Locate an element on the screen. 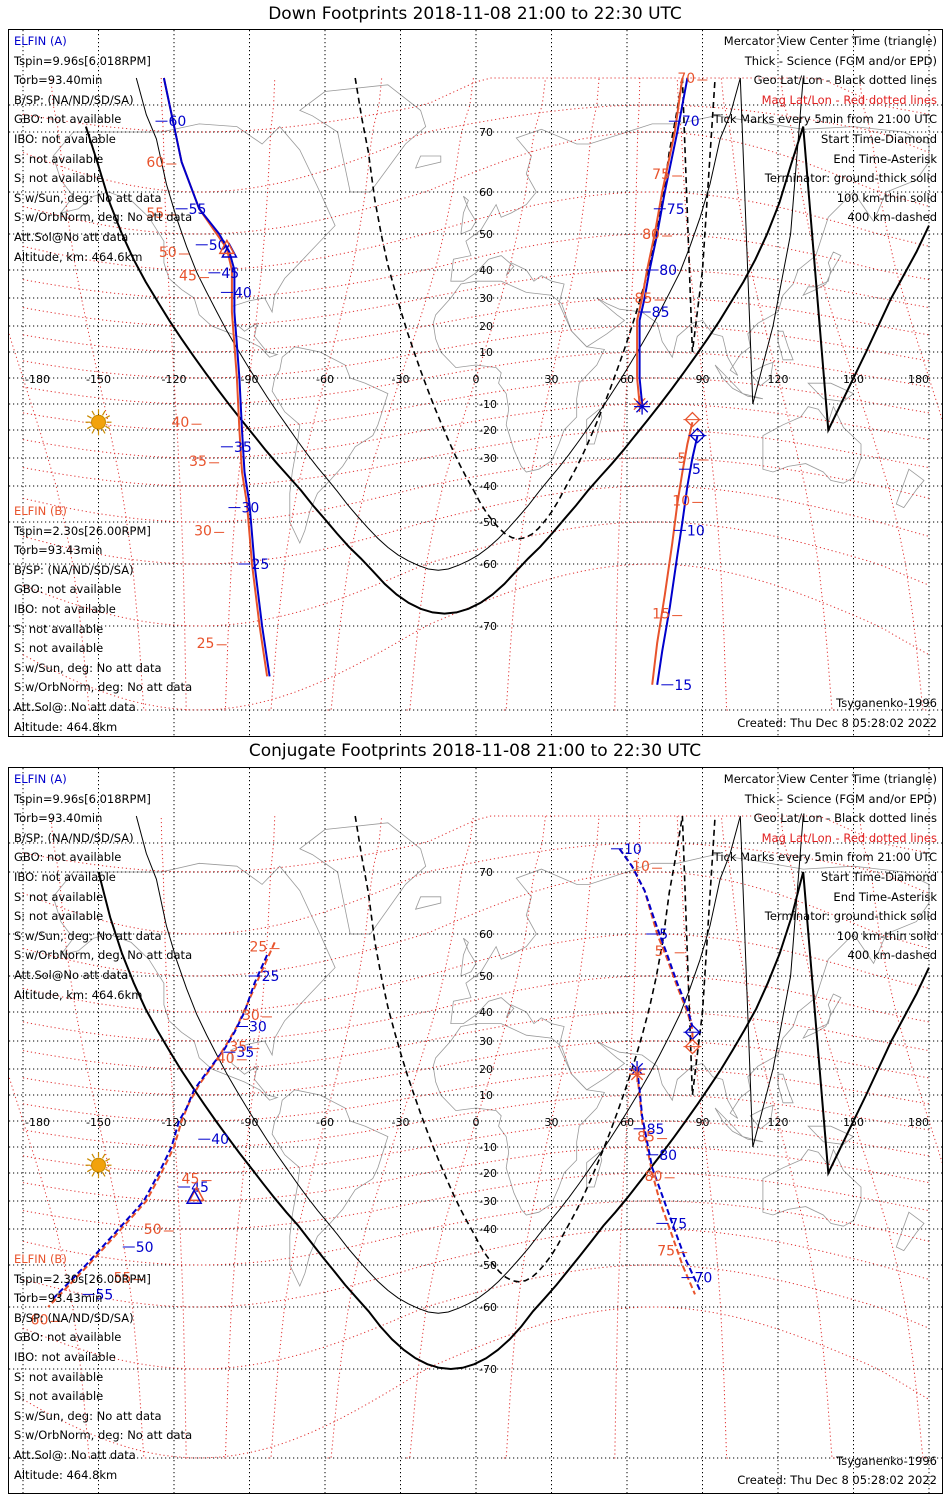 This screenshot has height=1500, width=950. info-line: Altitude: 464.8km is located at coordinates (66, 726).